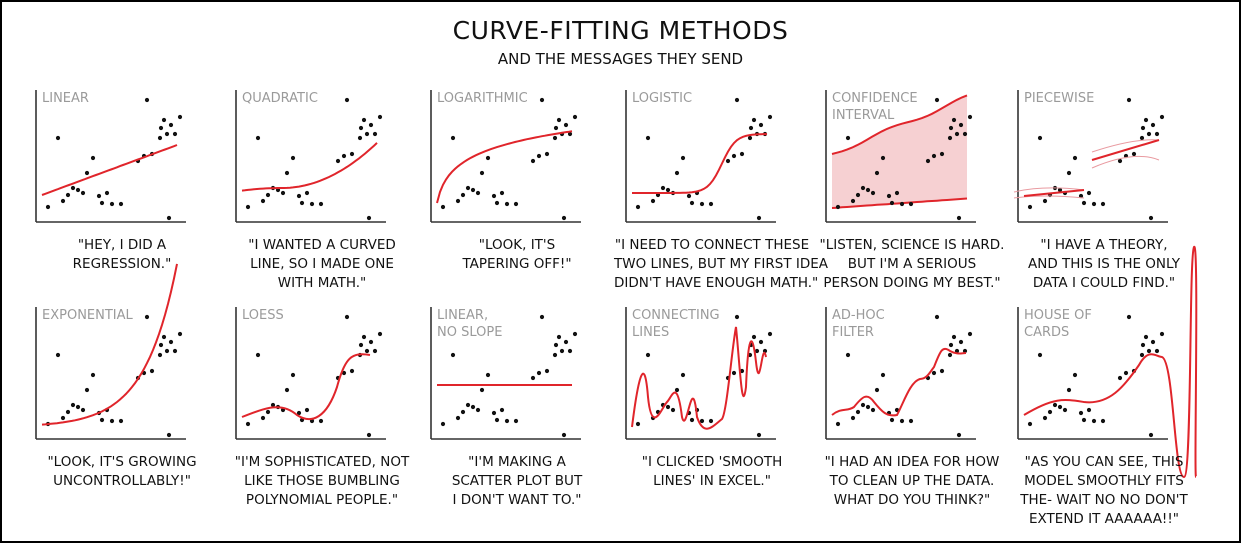 The image size is (1241, 543). What do you see at coordinates (482, 98) in the screenshot?
I see `panel-label: LOGARITHMIC` at bounding box center [482, 98].